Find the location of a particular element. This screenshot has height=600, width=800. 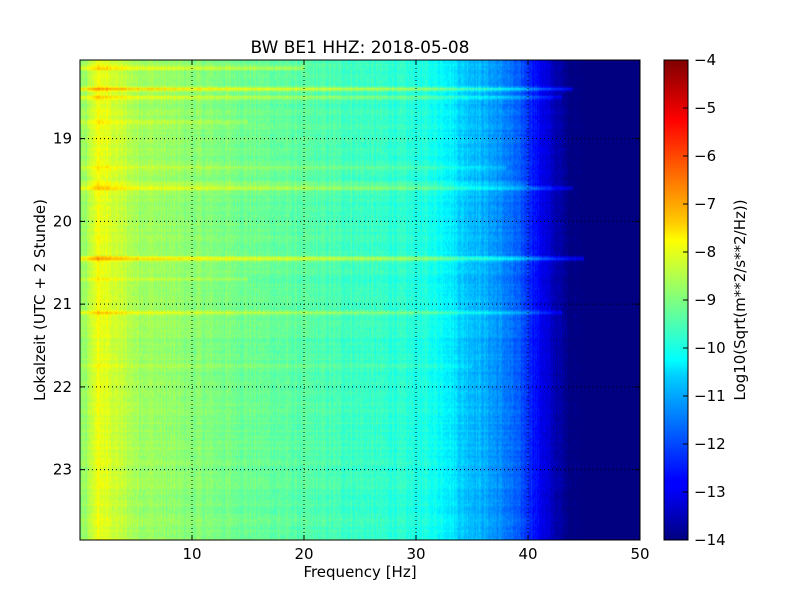

colorbar-tick-label: −11 is located at coordinates (710, 396).